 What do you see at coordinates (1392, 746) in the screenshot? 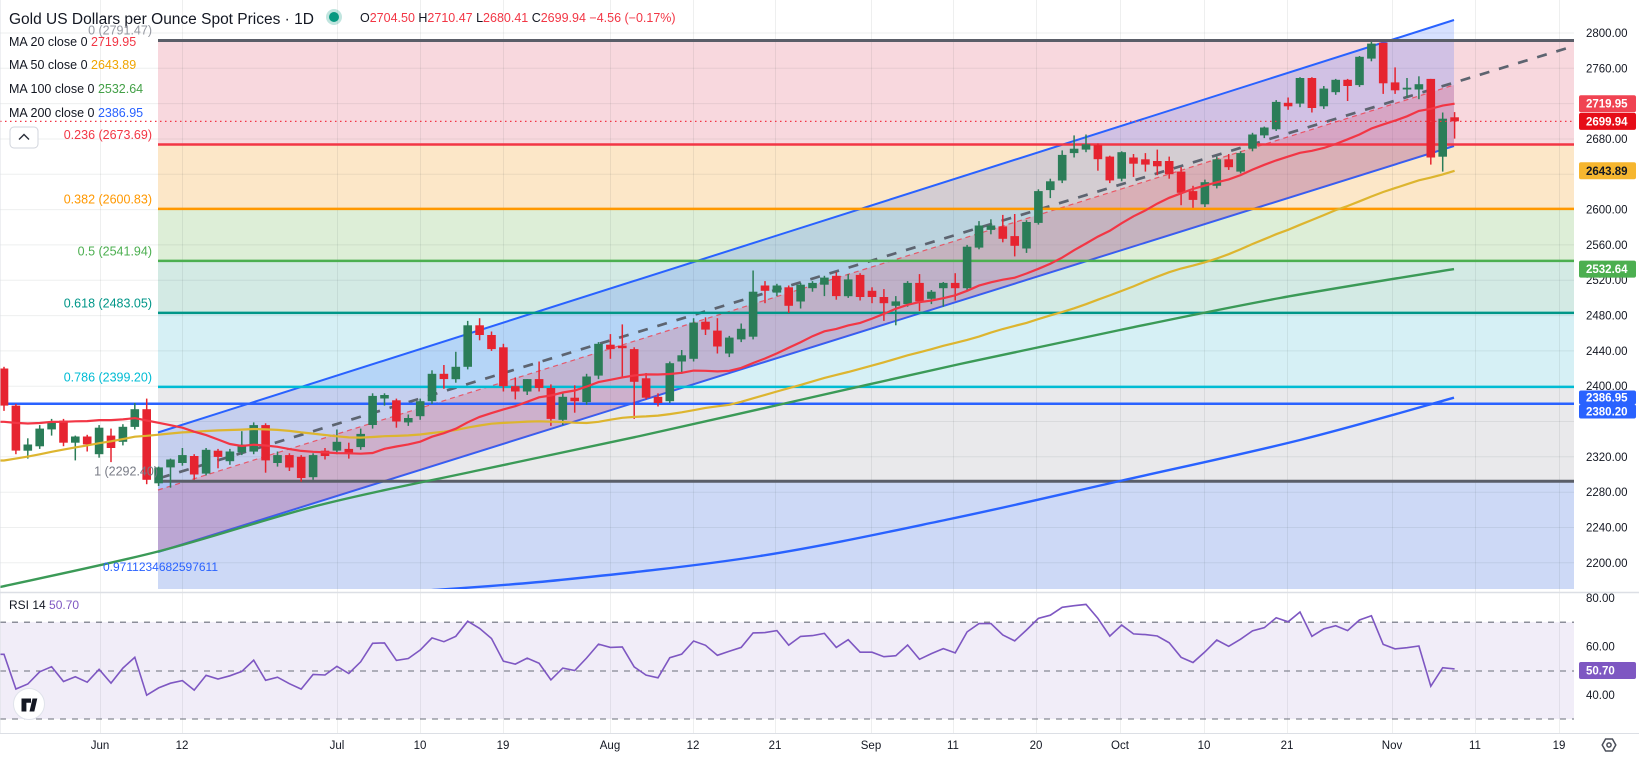
I see `svg-text: Nov` at bounding box center [1392, 746].